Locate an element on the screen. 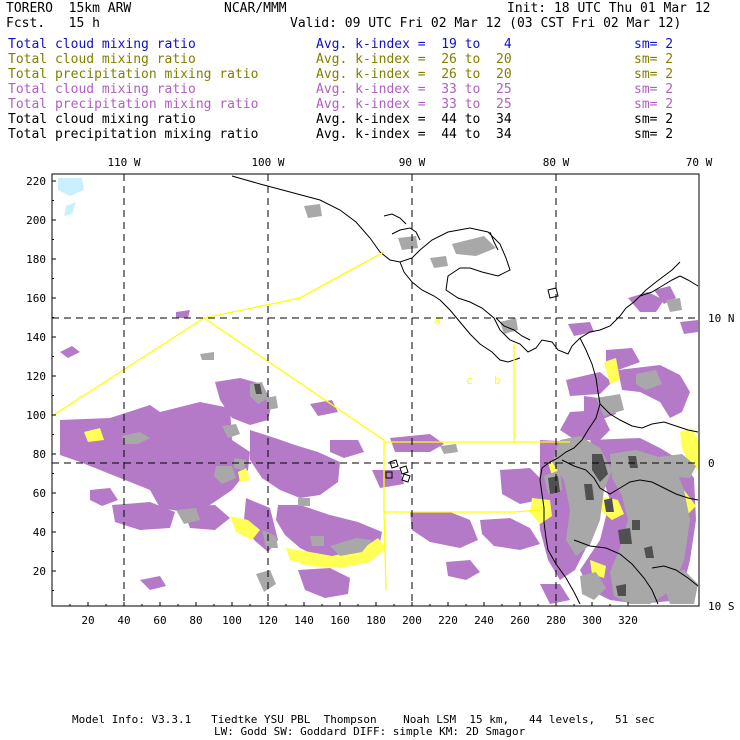 The height and width of the screenshot is (740, 740). longitude-label: 110 W is located at coordinates (123, 162).